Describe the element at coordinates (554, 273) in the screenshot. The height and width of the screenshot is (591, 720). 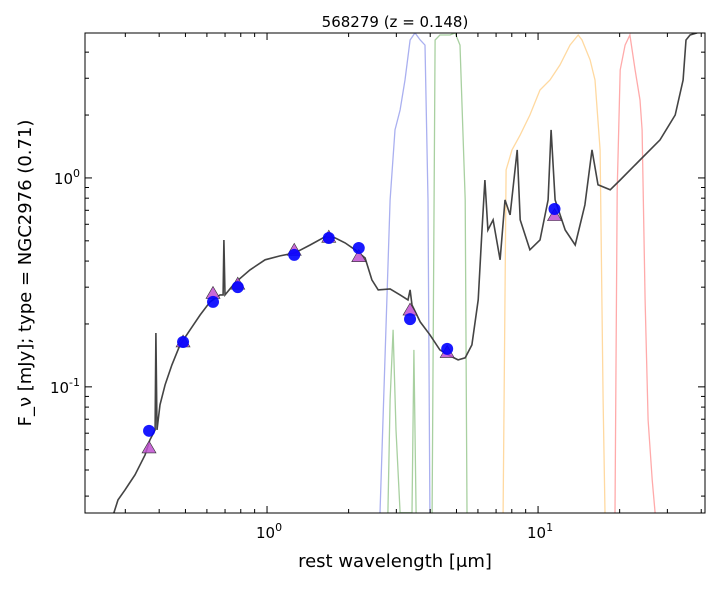
I see `filter-orange-curve` at that location.